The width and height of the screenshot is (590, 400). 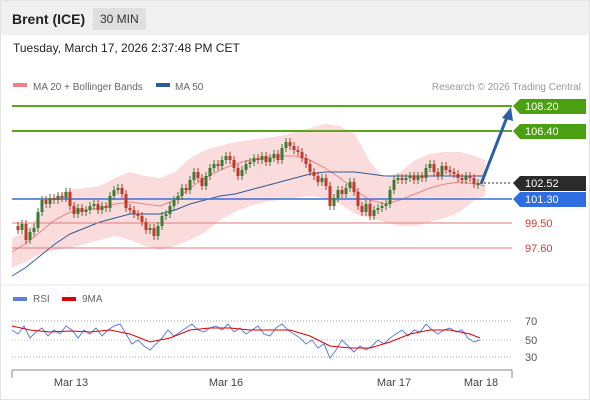 I want to click on price-tag-r2: 108.20, so click(x=549, y=106).